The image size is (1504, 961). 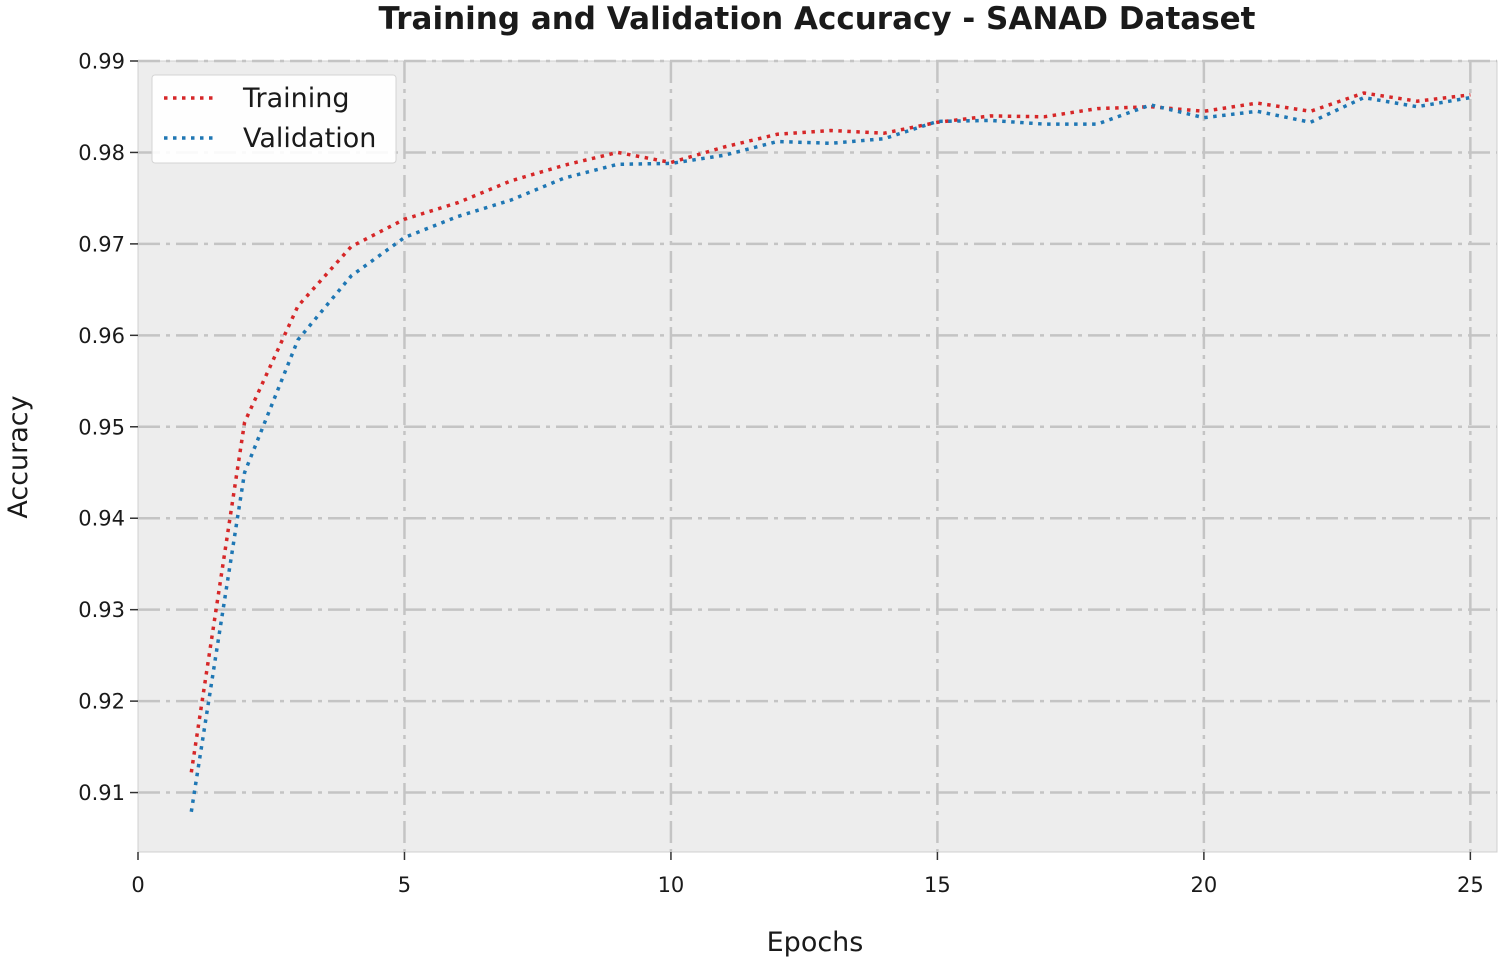 I want to click on y-tick-label: 0.99, so click(x=101, y=62).